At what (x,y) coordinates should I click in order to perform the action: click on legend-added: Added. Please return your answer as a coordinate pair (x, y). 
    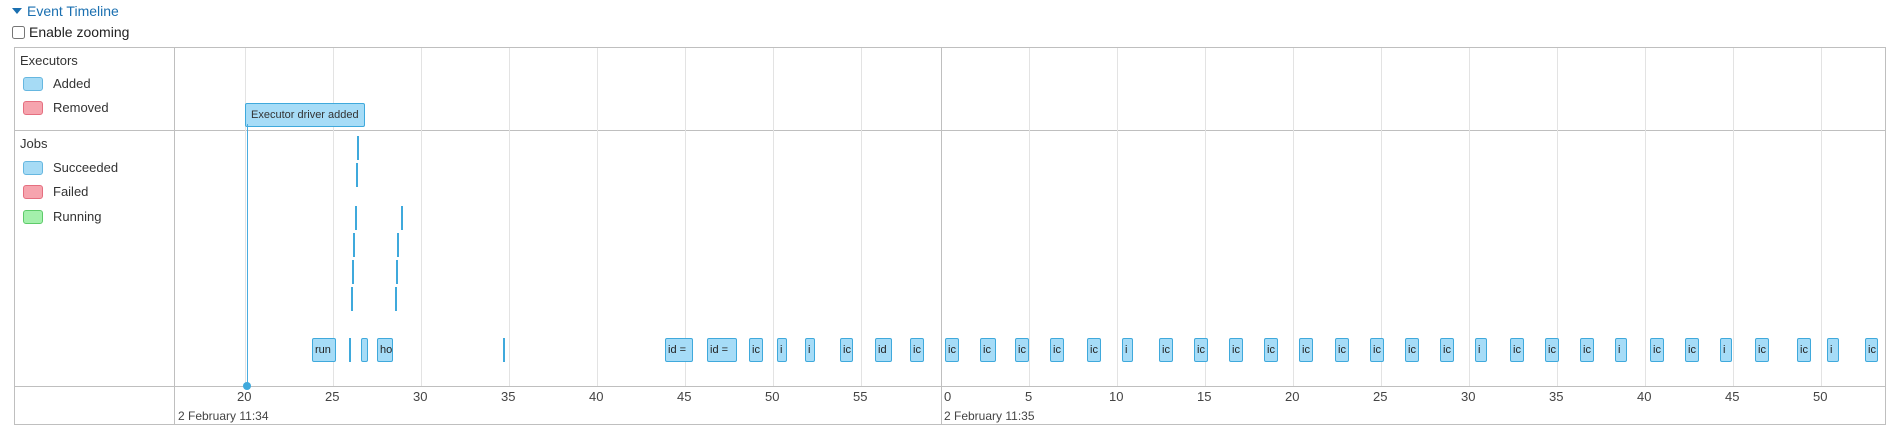
    Looking at the image, I should click on (57, 83).